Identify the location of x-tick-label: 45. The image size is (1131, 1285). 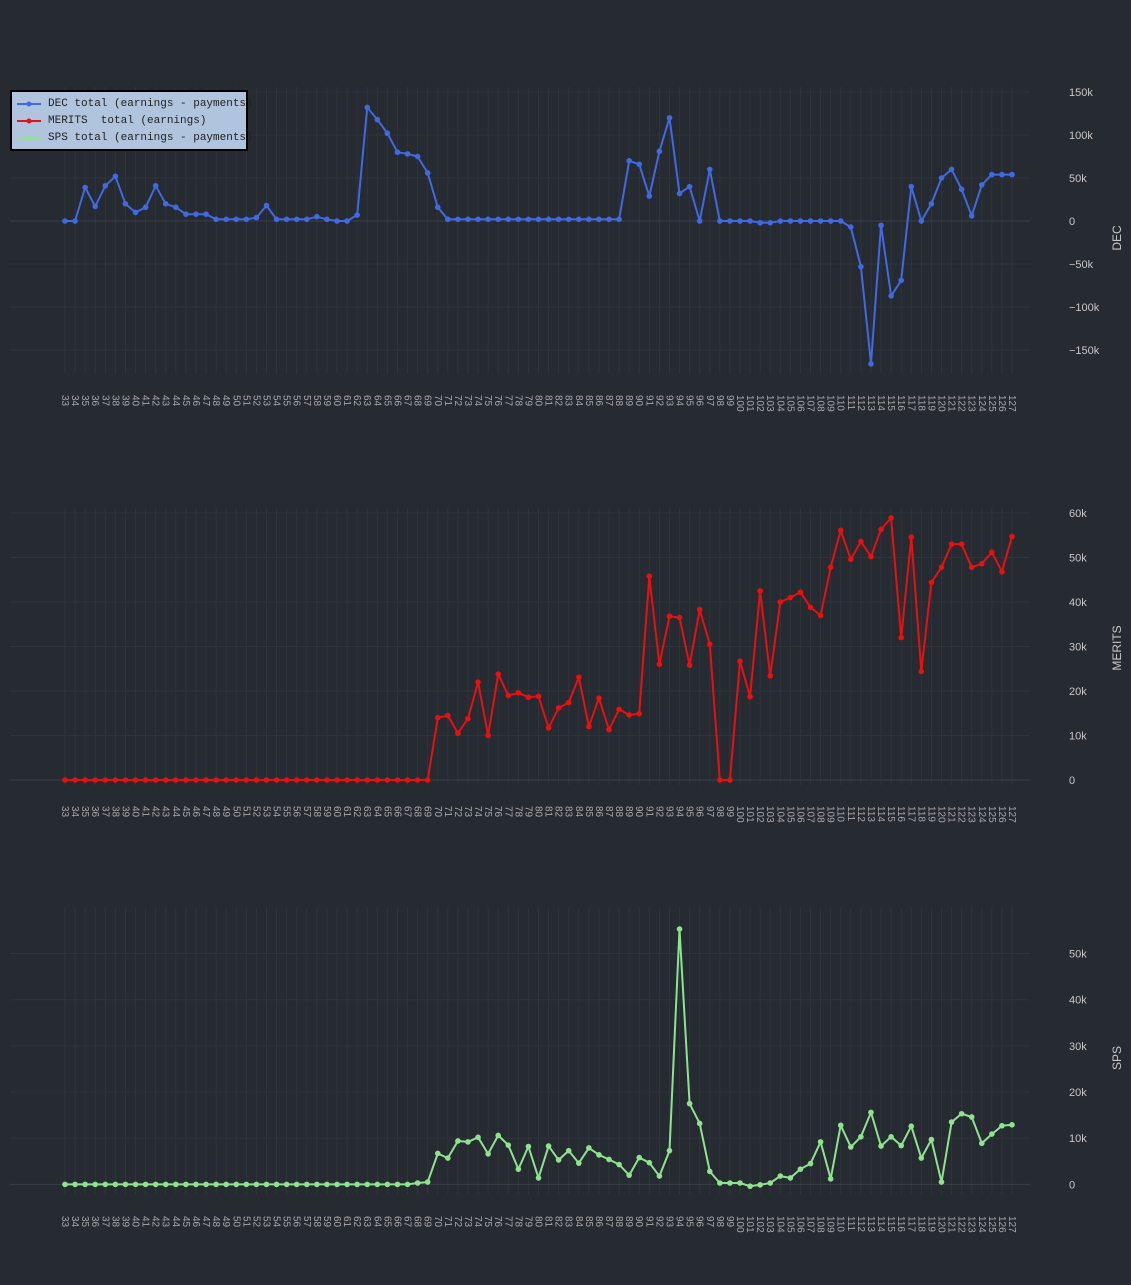
(185, 1222).